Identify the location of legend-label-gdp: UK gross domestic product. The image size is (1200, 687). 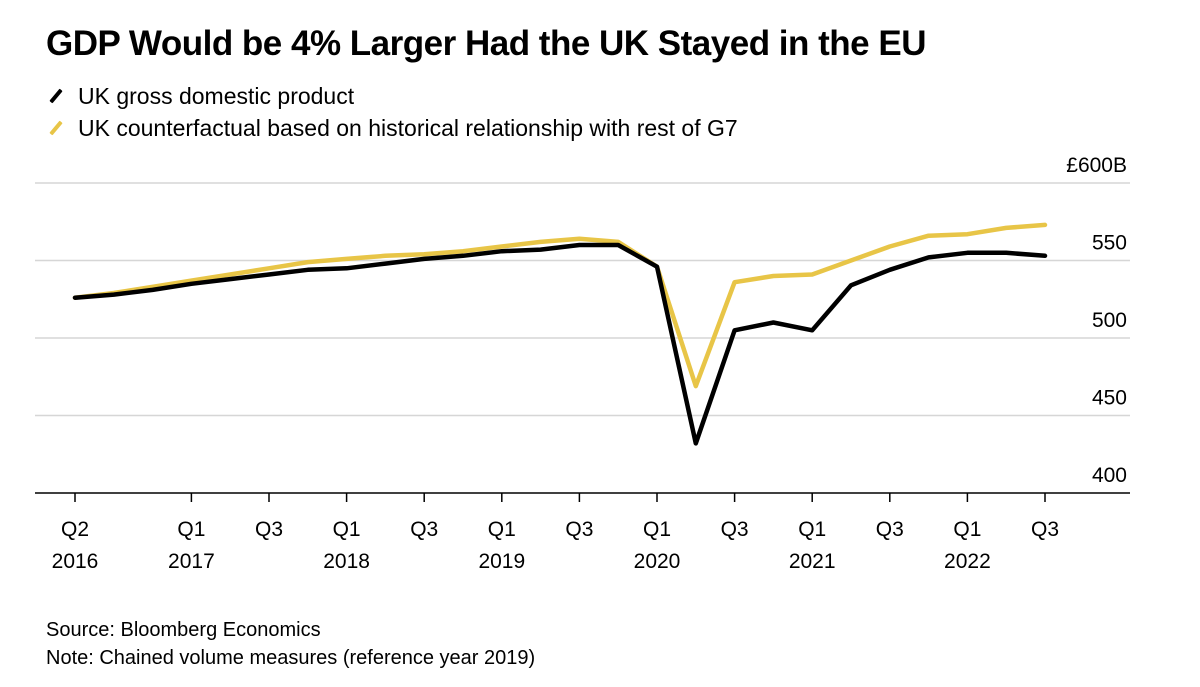
(216, 95).